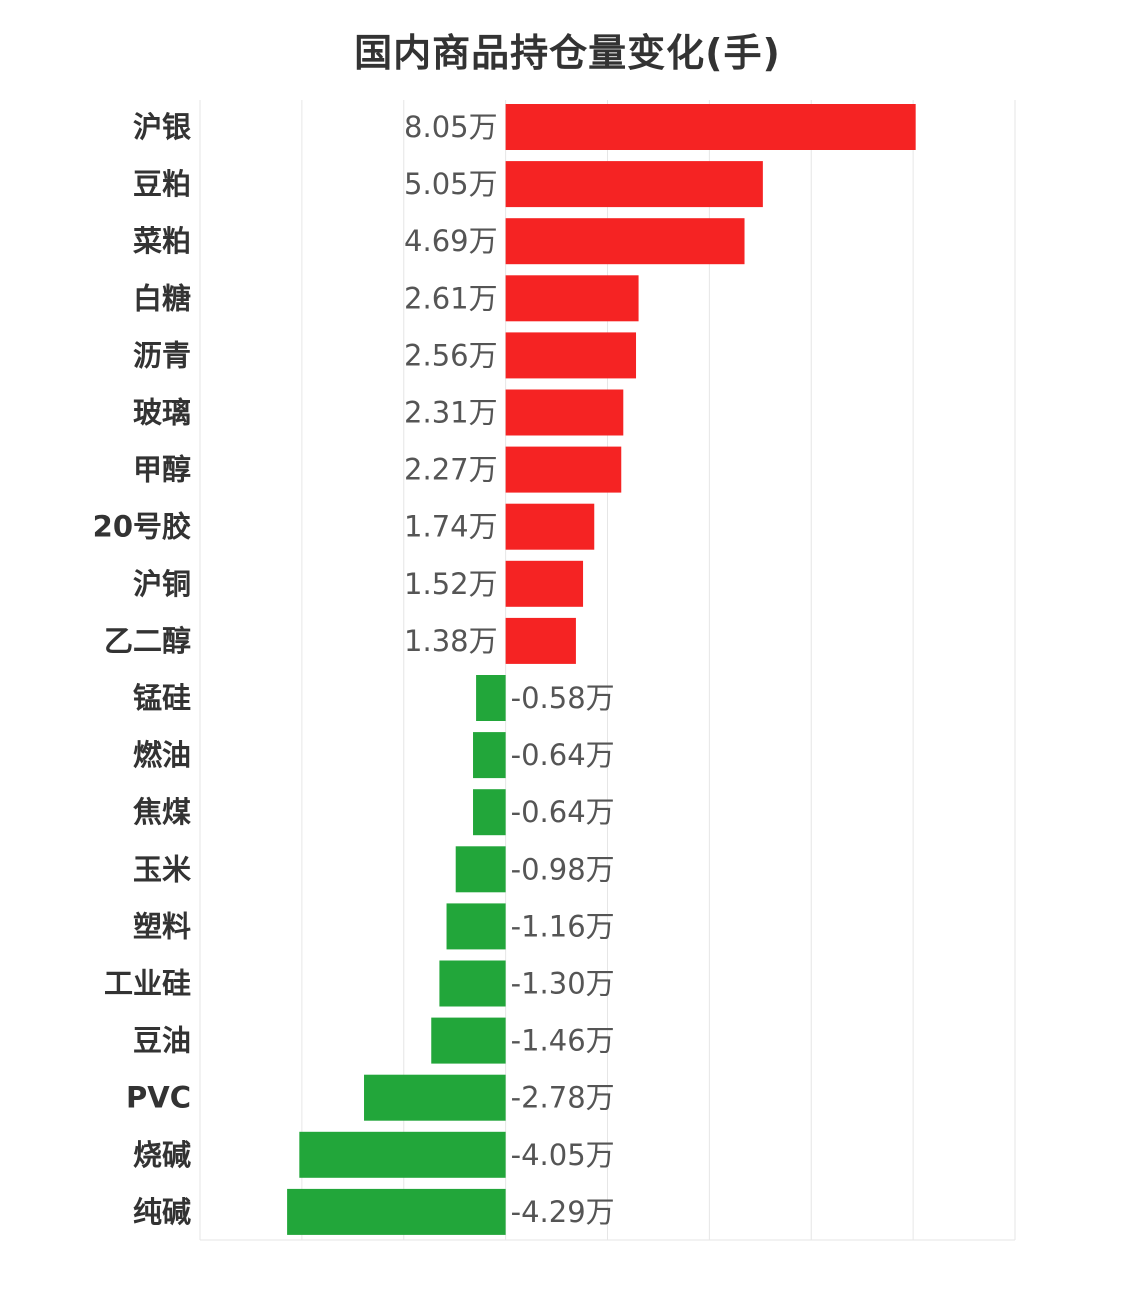 The height and width of the screenshot is (1300, 1127). I want to click on category-label: 燃油, so click(162, 755).